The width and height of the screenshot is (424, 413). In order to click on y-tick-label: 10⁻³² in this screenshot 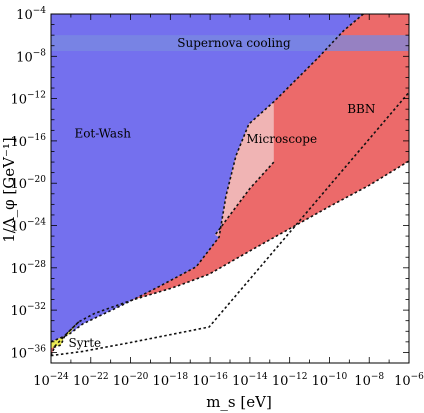, I will do `click(28, 310)`.